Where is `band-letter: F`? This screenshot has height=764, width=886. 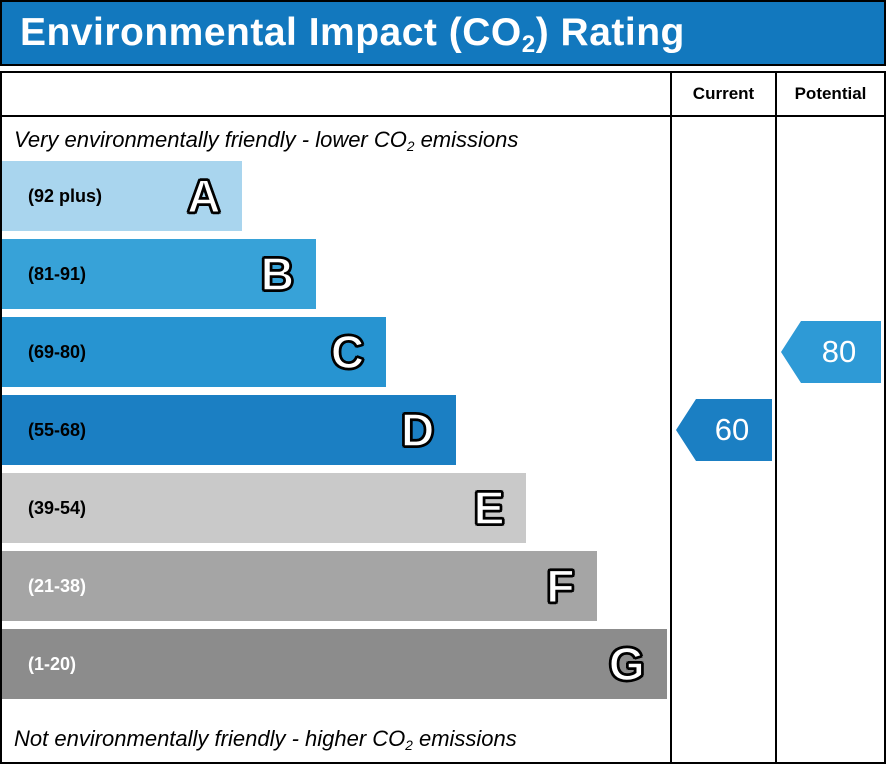 band-letter: F is located at coordinates (561, 586).